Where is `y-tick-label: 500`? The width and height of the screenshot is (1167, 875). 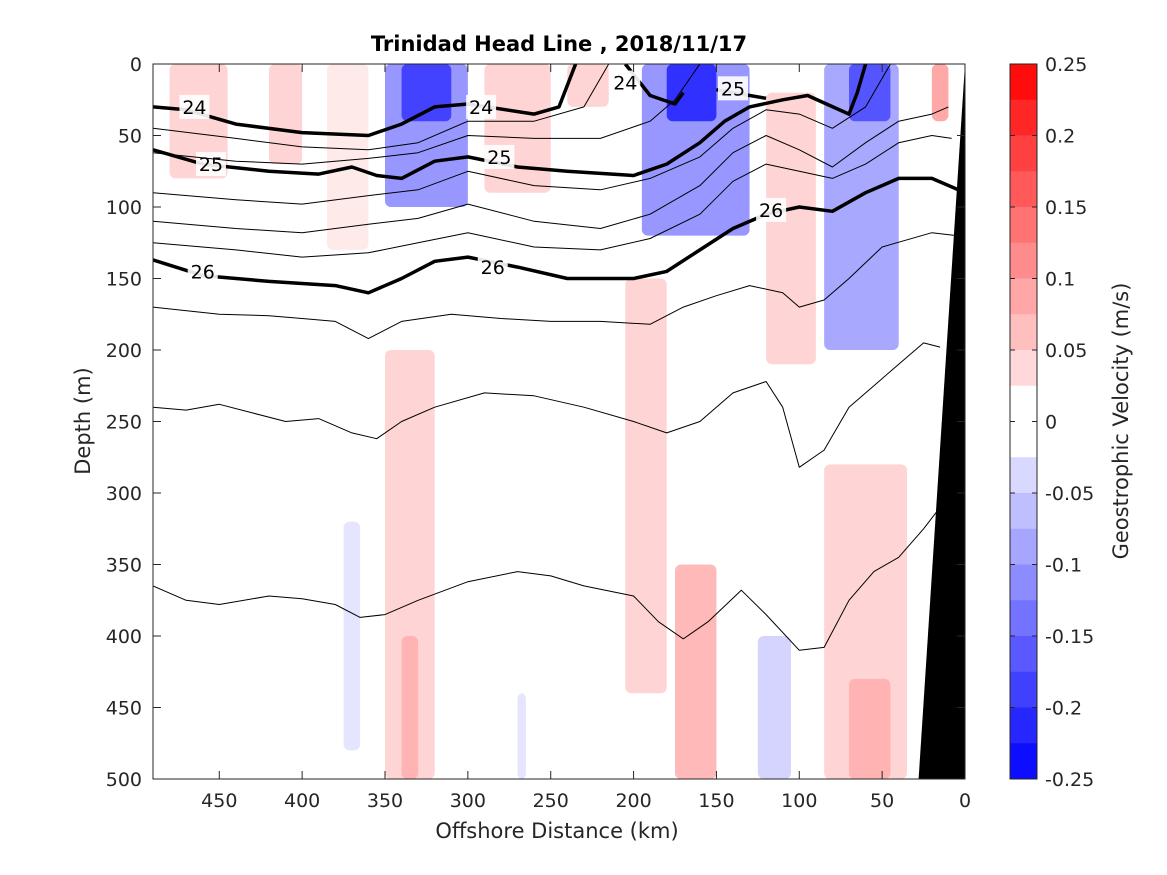
y-tick-label: 500 is located at coordinates (124, 780).